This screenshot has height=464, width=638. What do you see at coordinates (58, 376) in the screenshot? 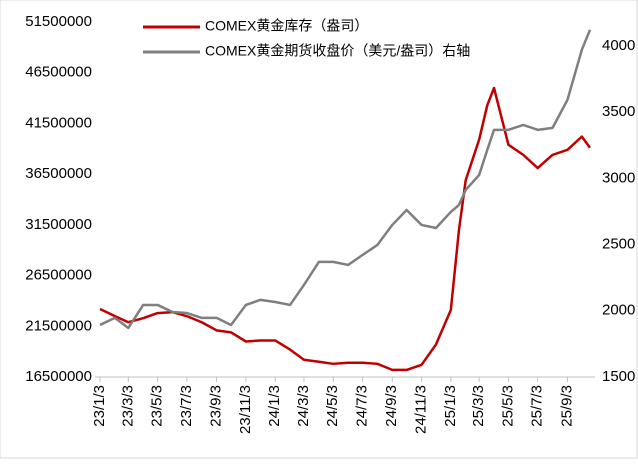
I see `y-tick-label: 16500000` at bounding box center [58, 376].